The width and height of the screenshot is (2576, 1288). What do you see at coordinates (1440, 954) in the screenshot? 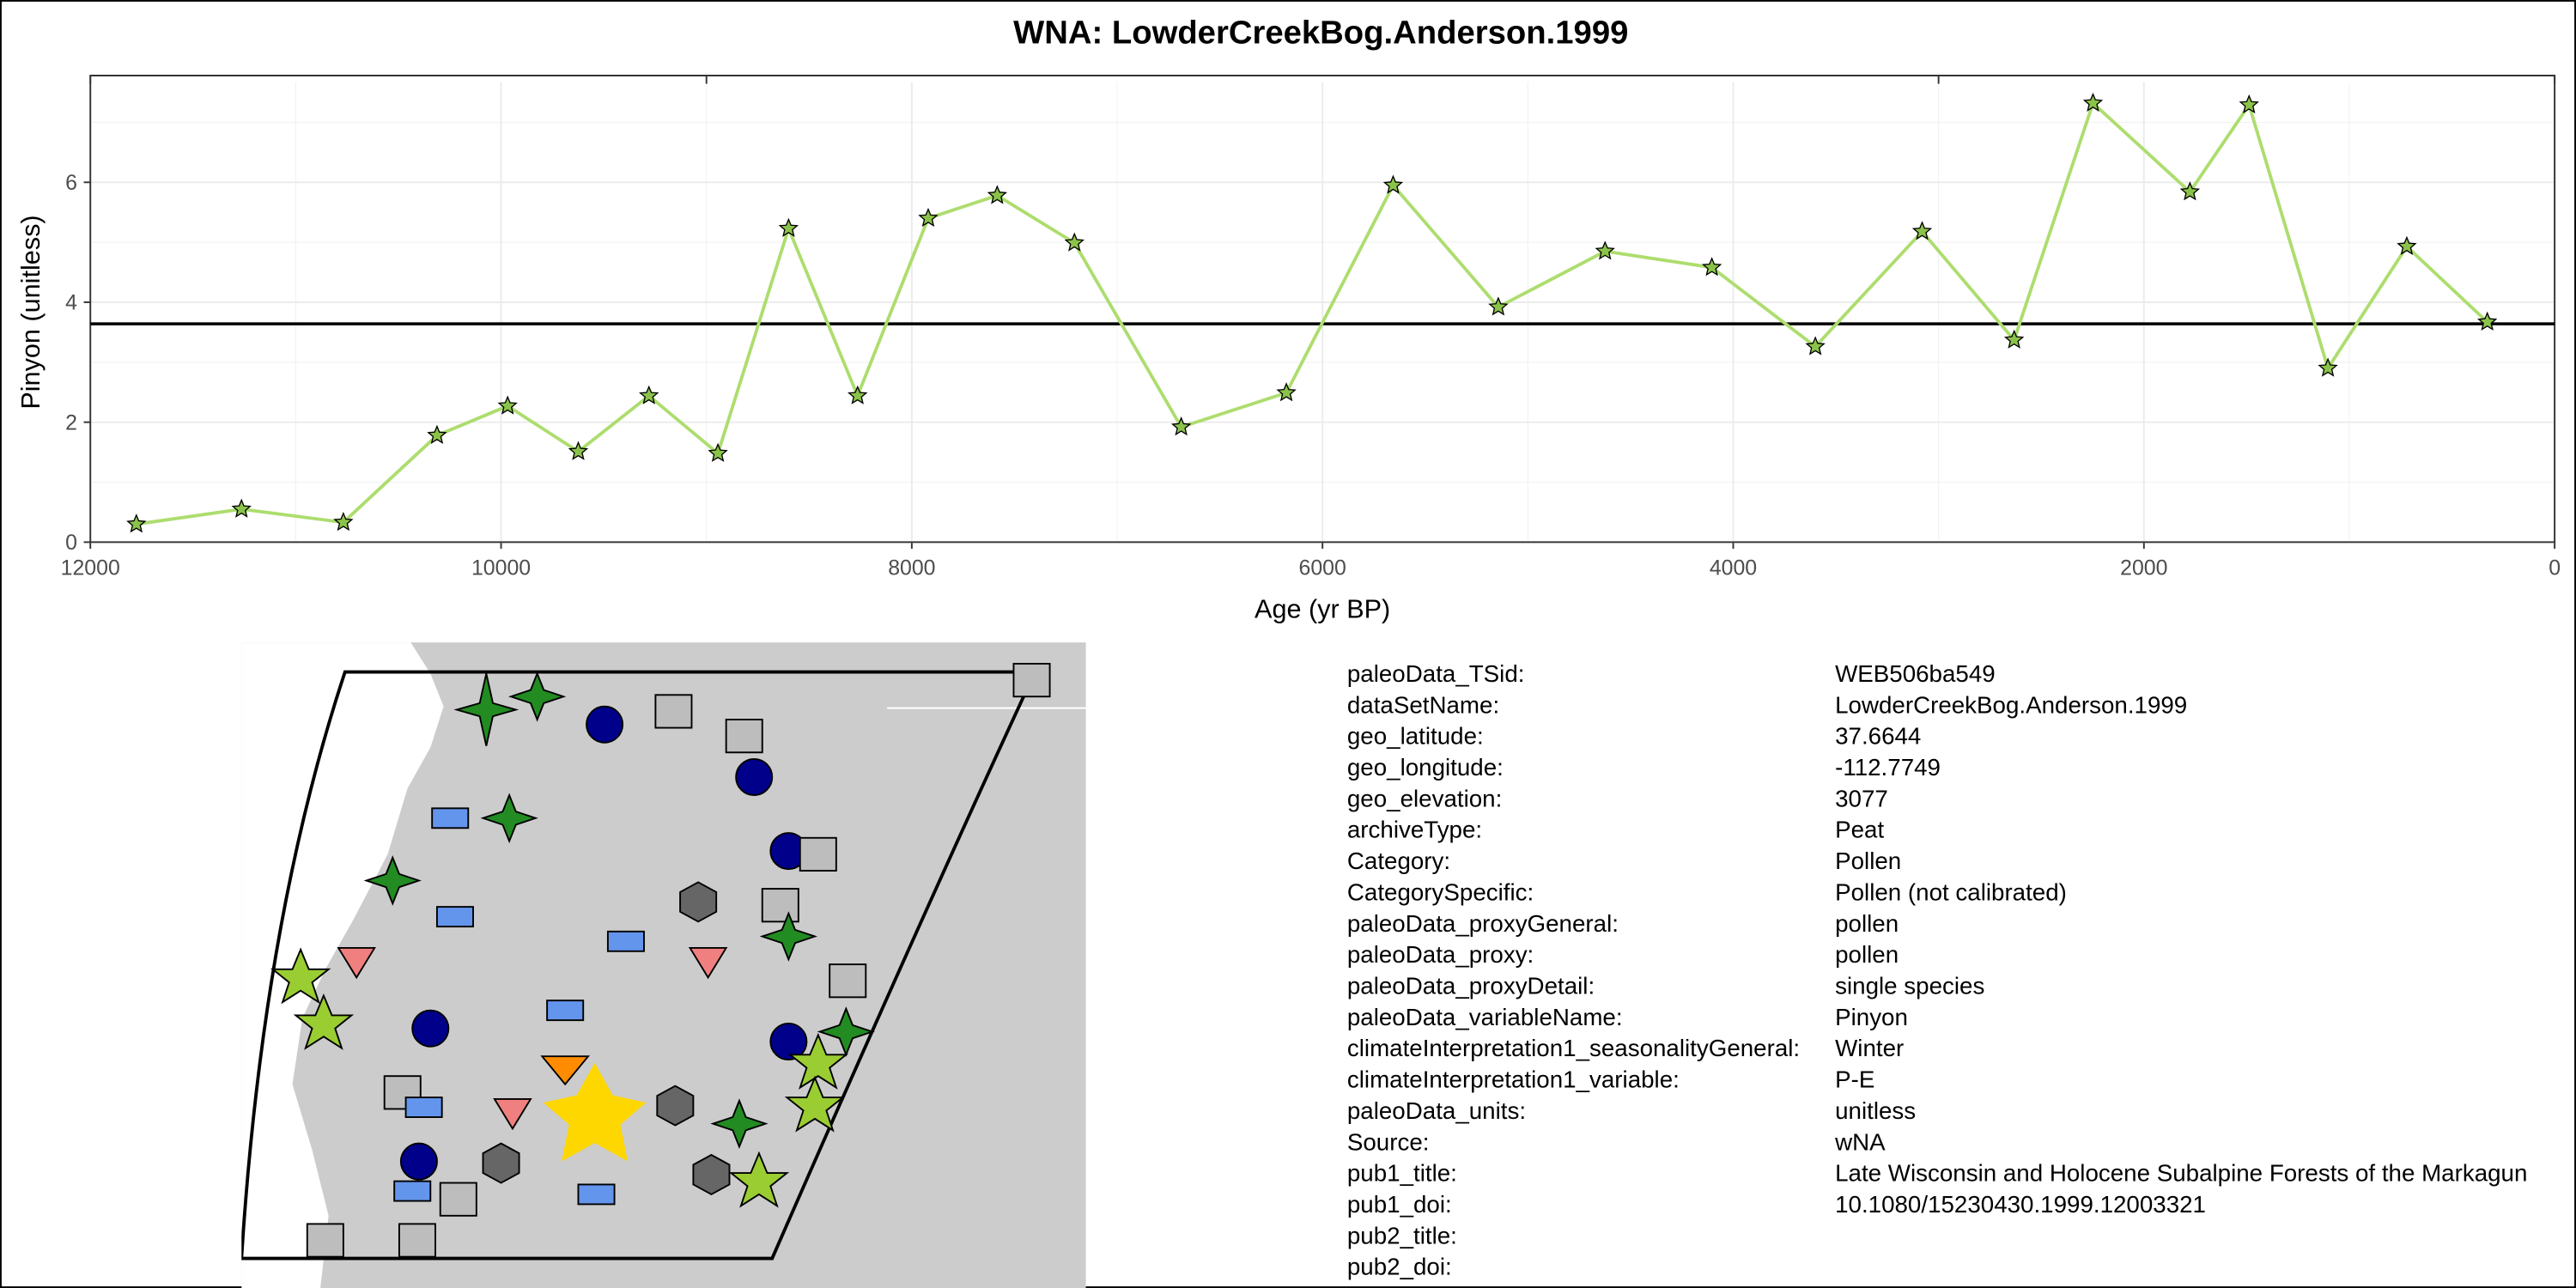
I see `metadata-key: paleoData_proxy:` at bounding box center [1440, 954].